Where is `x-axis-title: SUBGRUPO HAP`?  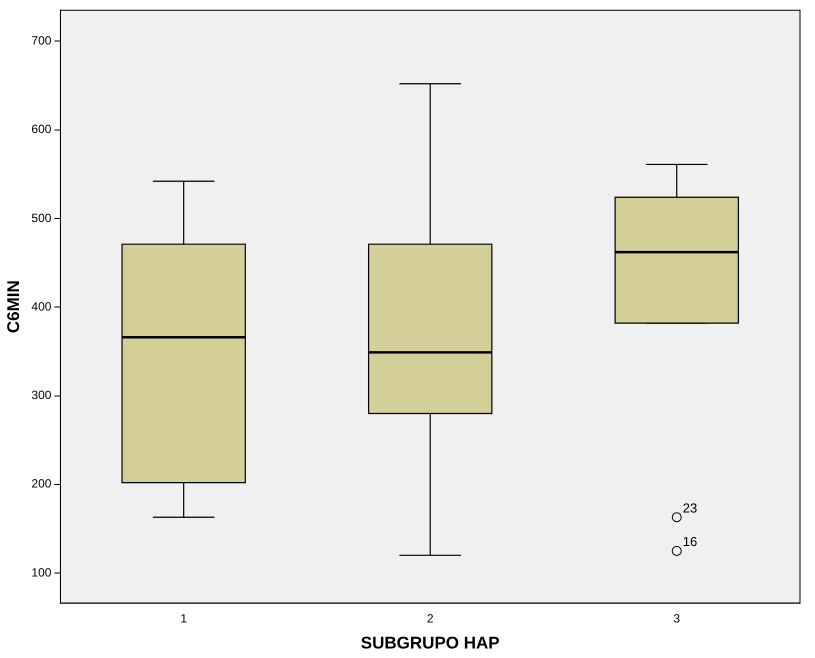
x-axis-title: SUBGRUPO HAP is located at coordinates (430, 642).